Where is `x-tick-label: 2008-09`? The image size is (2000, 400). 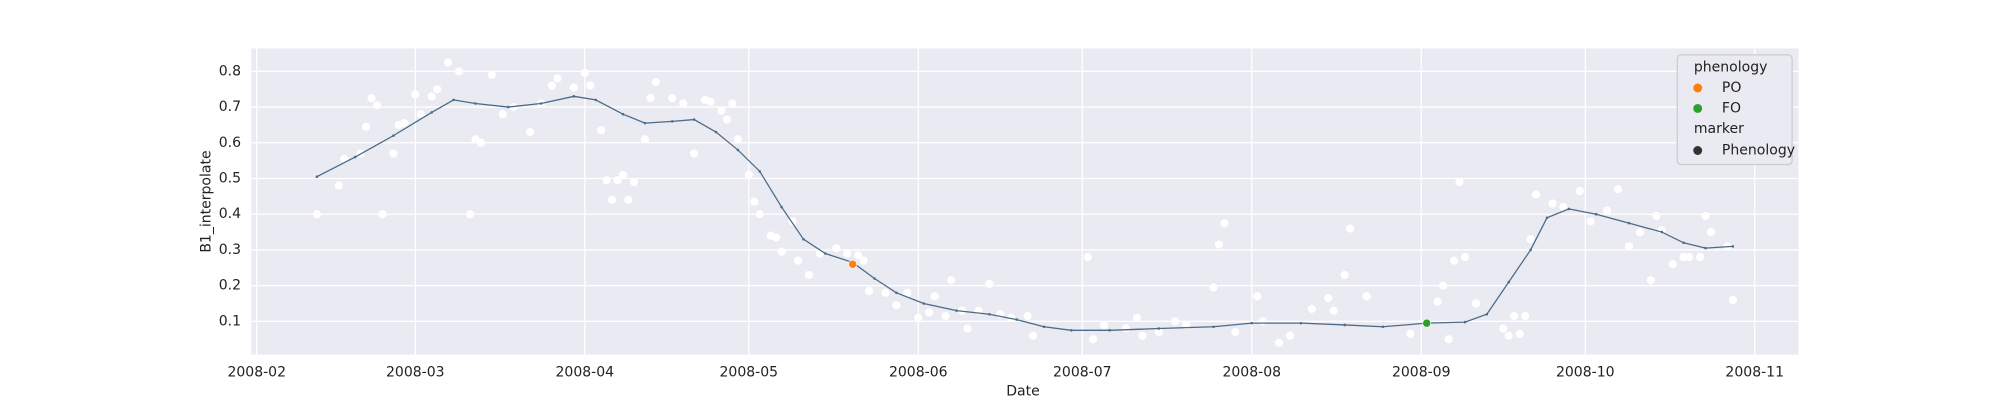 x-tick-label: 2008-09 is located at coordinates (1421, 372).